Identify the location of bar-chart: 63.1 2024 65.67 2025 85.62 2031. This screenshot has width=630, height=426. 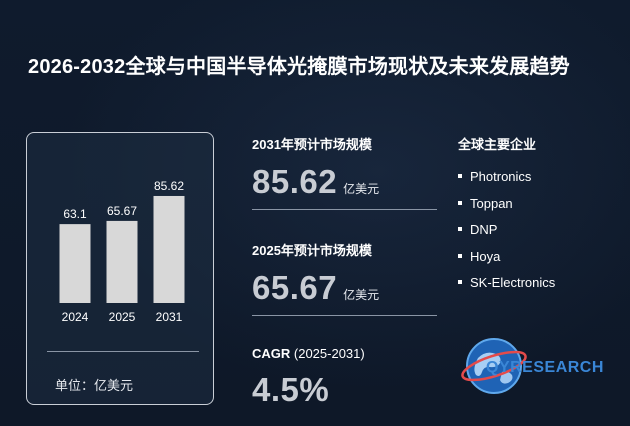
(122, 251).